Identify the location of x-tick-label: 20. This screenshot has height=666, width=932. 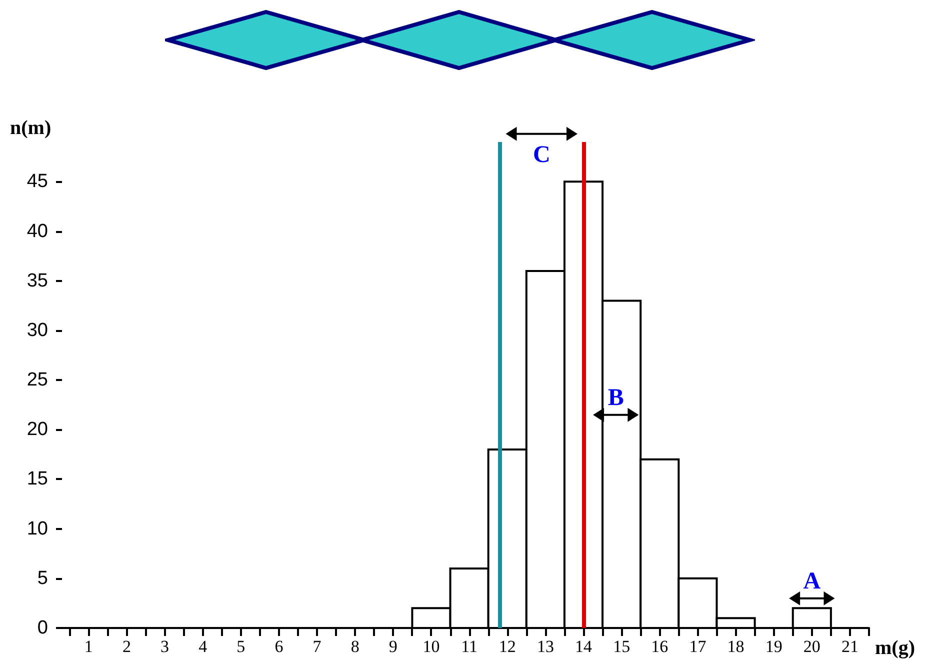
(811, 646).